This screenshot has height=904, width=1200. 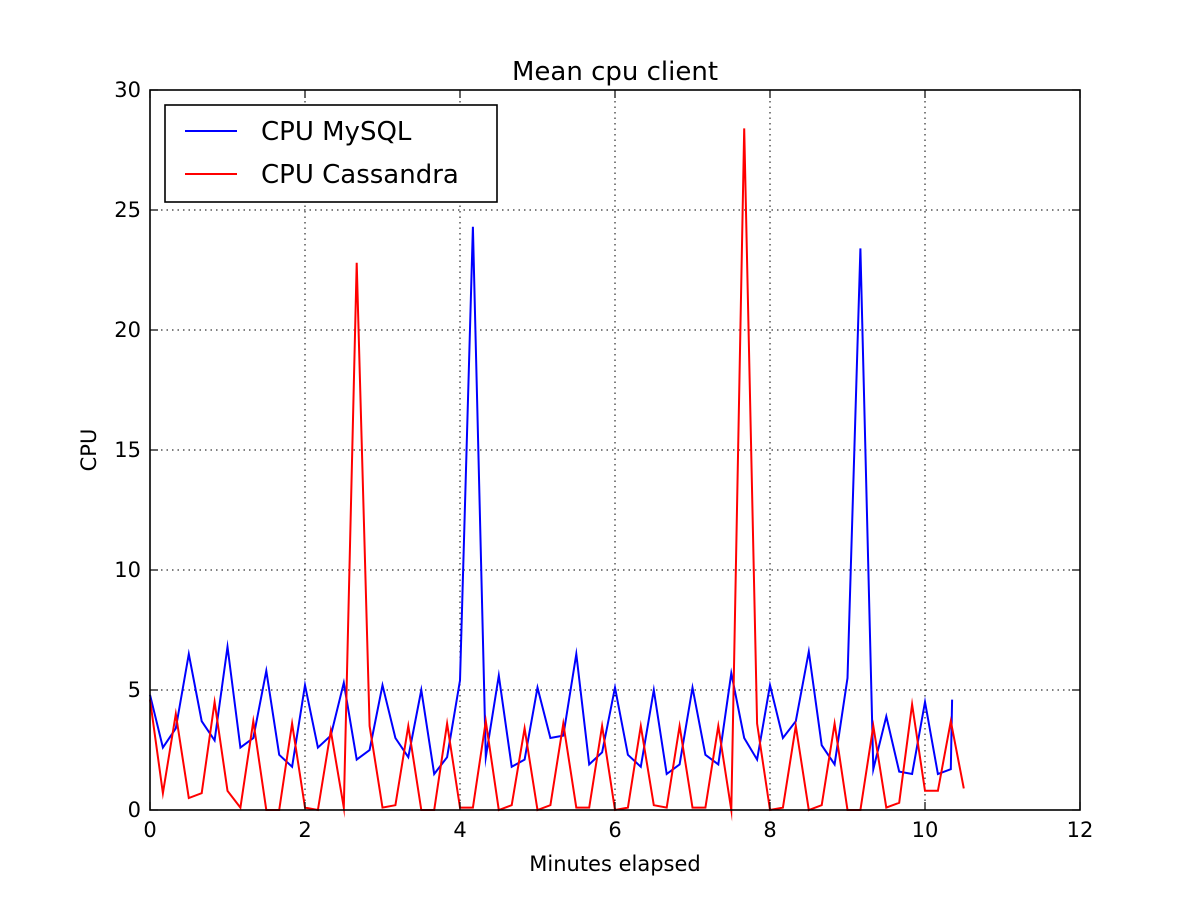 What do you see at coordinates (127, 90) in the screenshot?
I see `y-tick-label: 30` at bounding box center [127, 90].